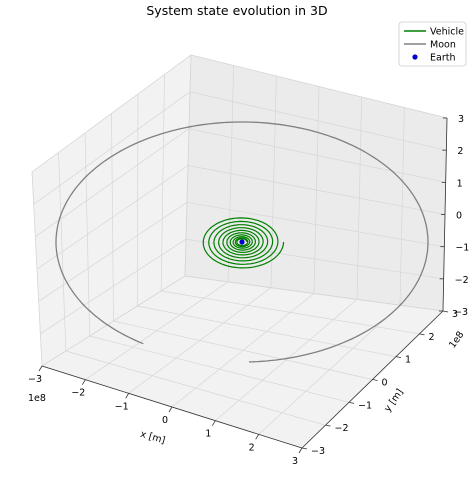 Image resolution: width=474 pixels, height=486 pixels. Describe the element at coordinates (152, 438) in the screenshot. I see `x-axis-label: x [m]` at that location.